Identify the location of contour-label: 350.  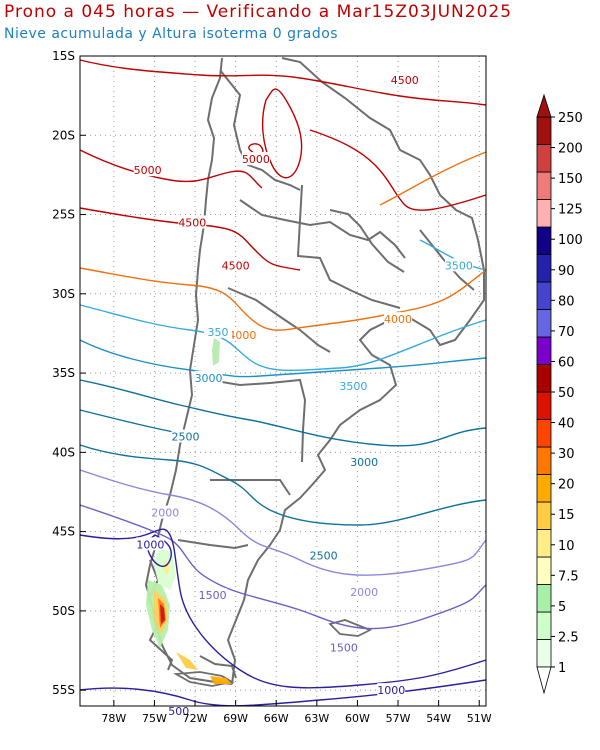
(218, 332).